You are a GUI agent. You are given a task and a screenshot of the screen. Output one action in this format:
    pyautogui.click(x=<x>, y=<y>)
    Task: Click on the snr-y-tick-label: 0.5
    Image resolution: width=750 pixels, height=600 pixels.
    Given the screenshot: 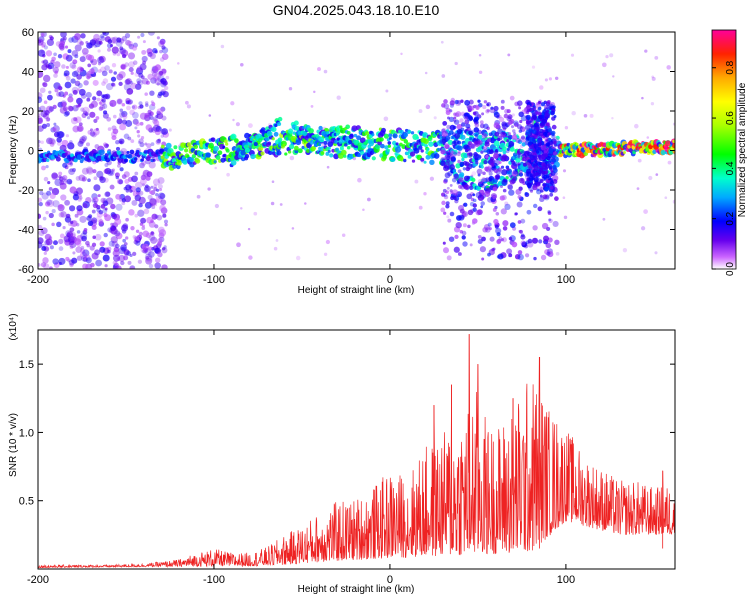 What is the action you would take?
    pyautogui.click(x=26, y=502)
    